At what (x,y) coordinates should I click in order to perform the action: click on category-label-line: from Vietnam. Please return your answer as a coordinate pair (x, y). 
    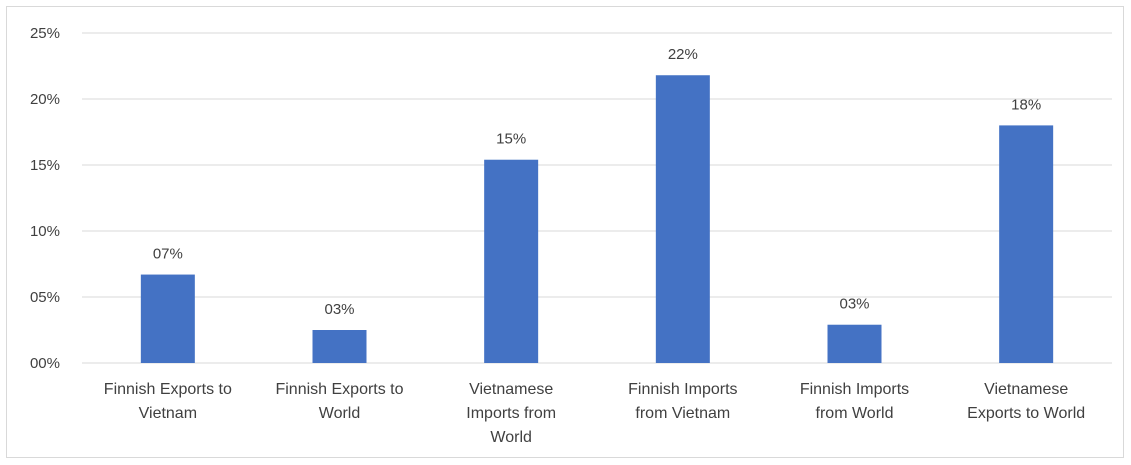
    Looking at the image, I should click on (682, 413).